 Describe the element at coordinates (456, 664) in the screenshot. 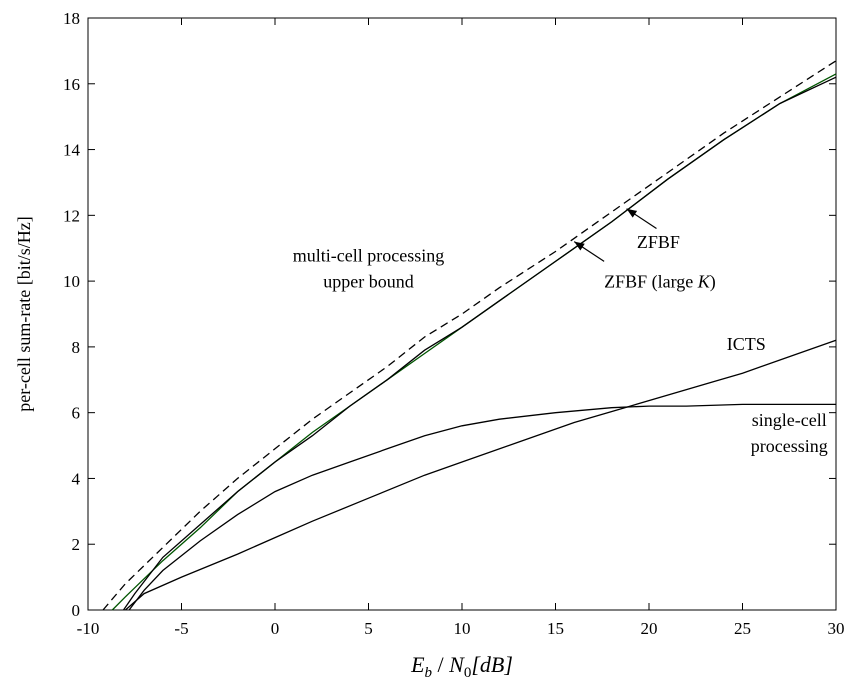

I see `x-label-n: N` at that location.